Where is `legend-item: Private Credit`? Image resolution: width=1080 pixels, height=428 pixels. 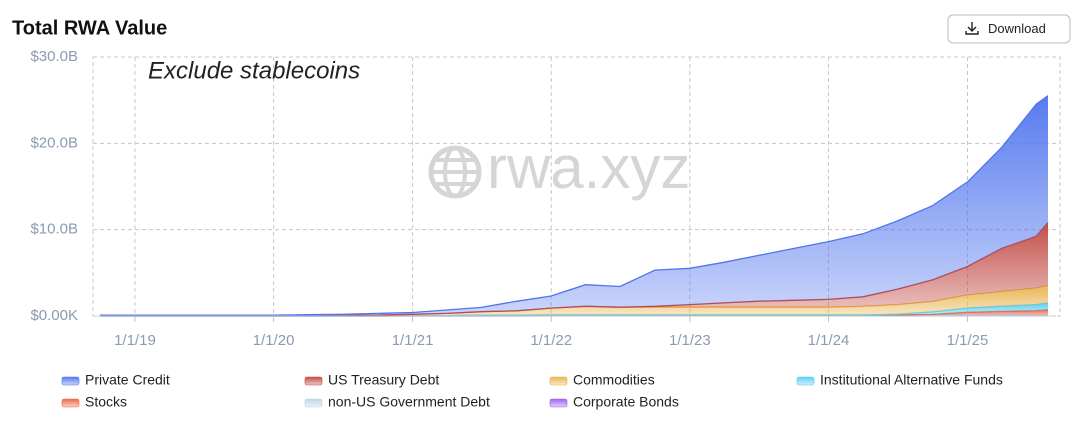
legend-item: Private Credit is located at coordinates (115, 380).